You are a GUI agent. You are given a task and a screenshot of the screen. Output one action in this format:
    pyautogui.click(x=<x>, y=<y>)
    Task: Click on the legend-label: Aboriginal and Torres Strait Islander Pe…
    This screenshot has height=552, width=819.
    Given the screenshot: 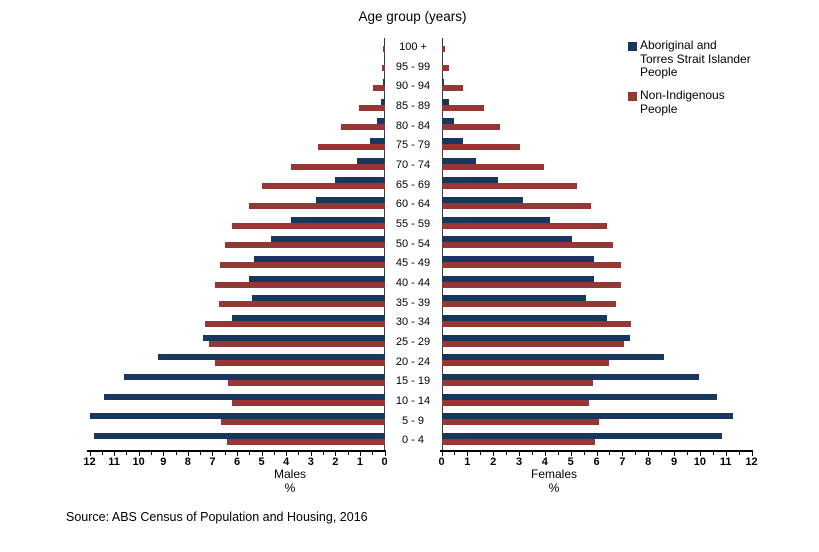 What is the action you would take?
    pyautogui.click(x=695, y=58)
    